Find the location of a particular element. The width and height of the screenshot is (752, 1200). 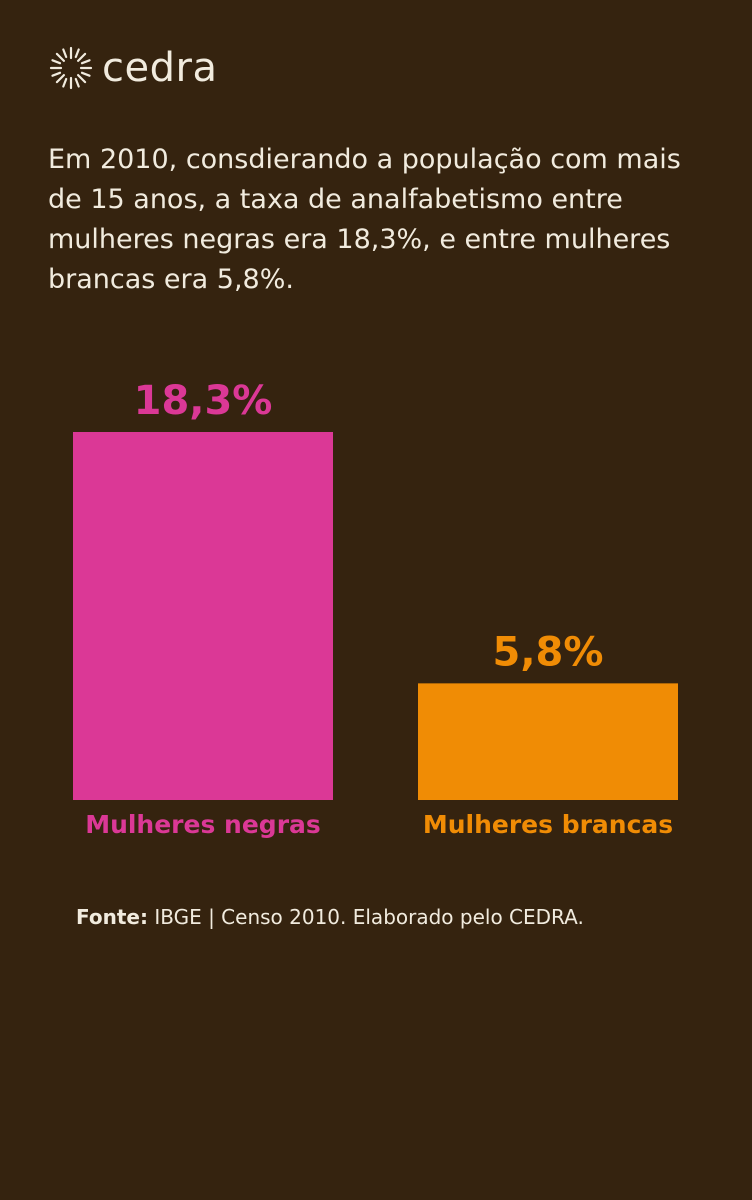

value-label: 5,8% is located at coordinates (548, 652).